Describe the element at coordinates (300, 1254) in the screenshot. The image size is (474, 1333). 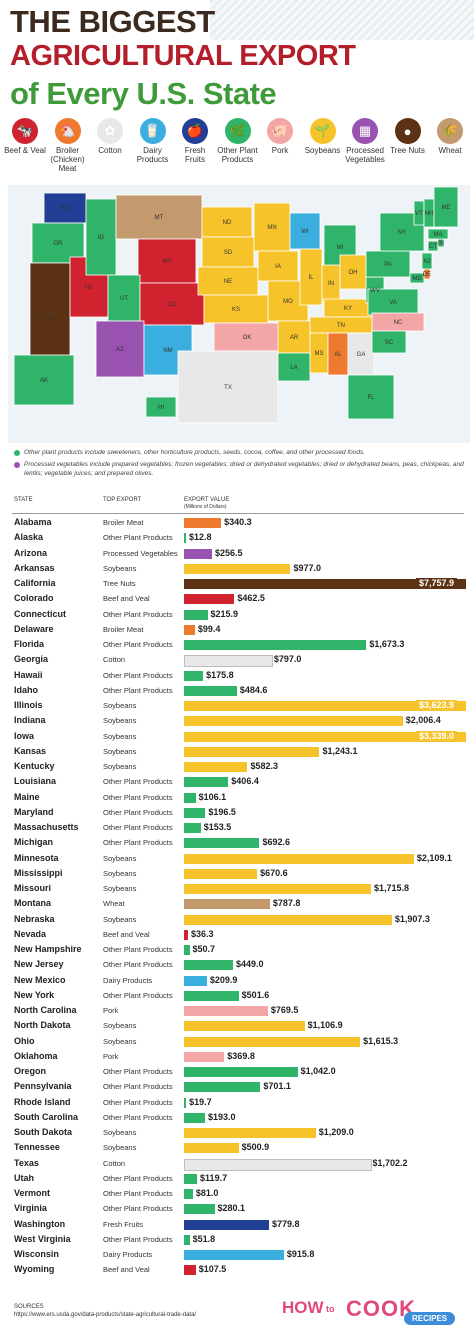
I see `bar-value-label: $915.8` at that location.